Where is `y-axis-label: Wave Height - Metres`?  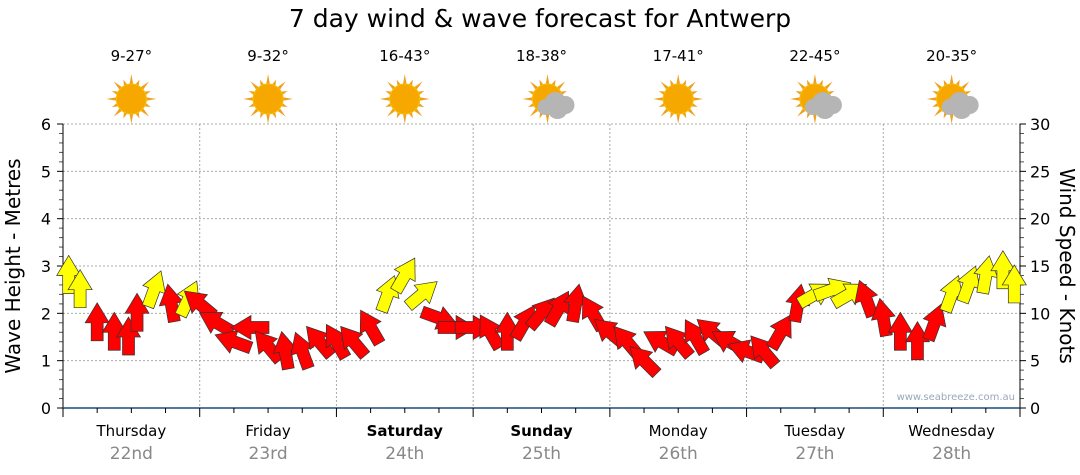
y-axis-label: Wave Height - Metres is located at coordinates (13, 265).